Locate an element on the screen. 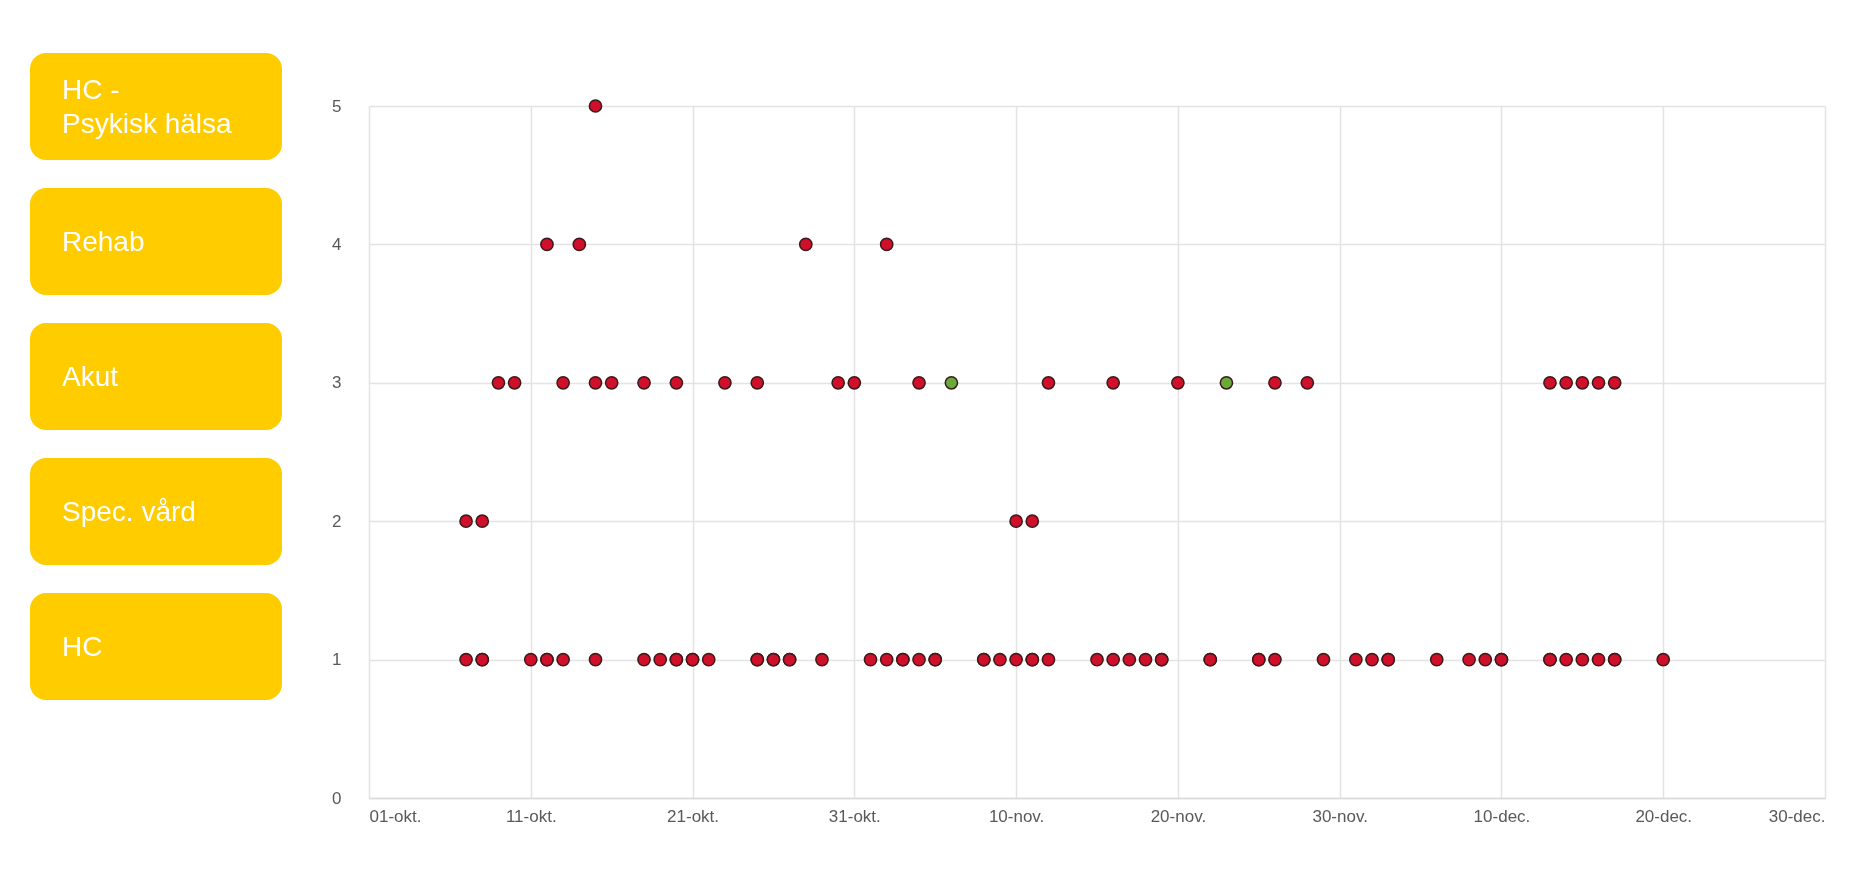  x-tick-label: 30-dec. is located at coordinates (1797, 816).